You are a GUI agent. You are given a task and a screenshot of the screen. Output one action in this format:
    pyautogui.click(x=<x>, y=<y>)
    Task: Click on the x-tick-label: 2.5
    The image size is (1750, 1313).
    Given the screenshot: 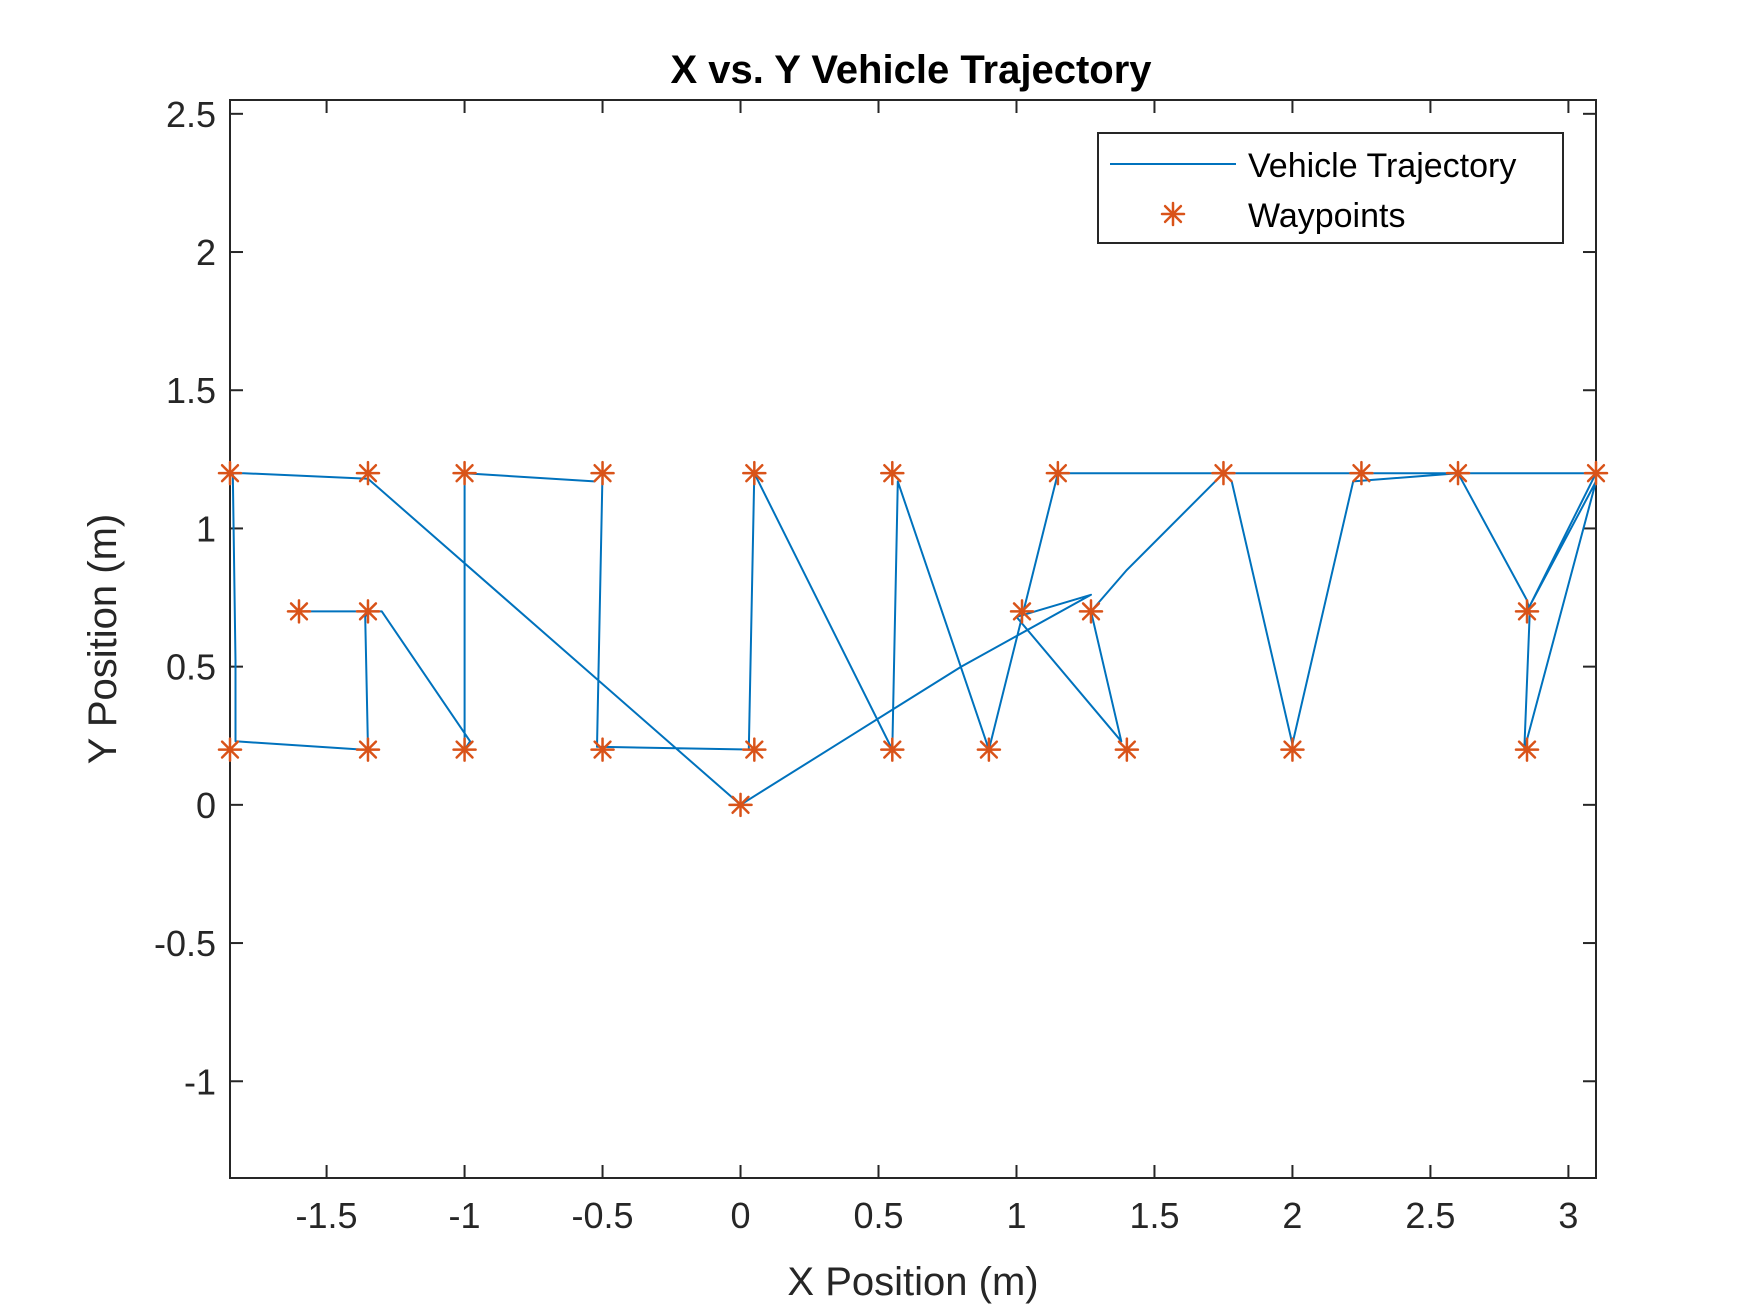 What is the action you would take?
    pyautogui.click(x=1430, y=1215)
    